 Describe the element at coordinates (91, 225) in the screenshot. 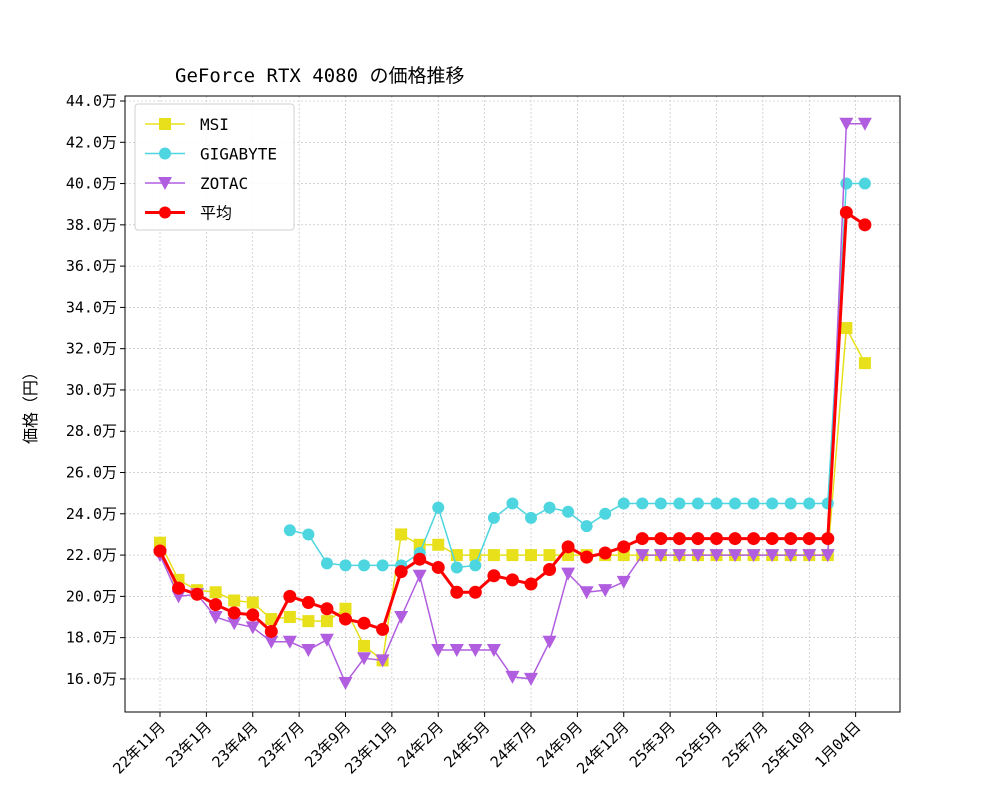

I see `y-tick-label: 38.0万` at that location.